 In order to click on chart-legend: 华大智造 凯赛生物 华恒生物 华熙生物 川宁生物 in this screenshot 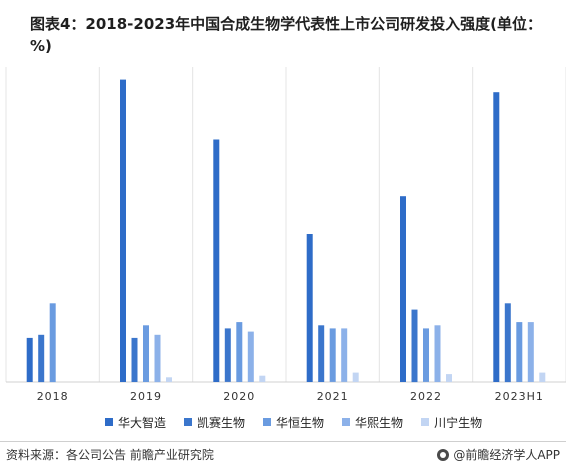, I will do `click(302, 422)`.